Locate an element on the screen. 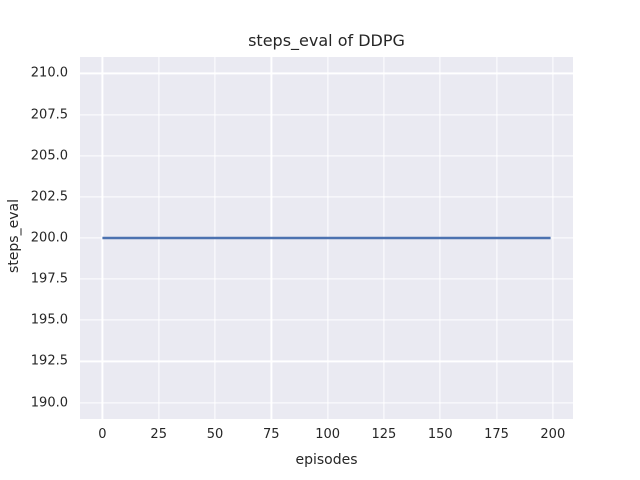 This screenshot has width=640, height=480. x-tick-label: 75 is located at coordinates (271, 434).